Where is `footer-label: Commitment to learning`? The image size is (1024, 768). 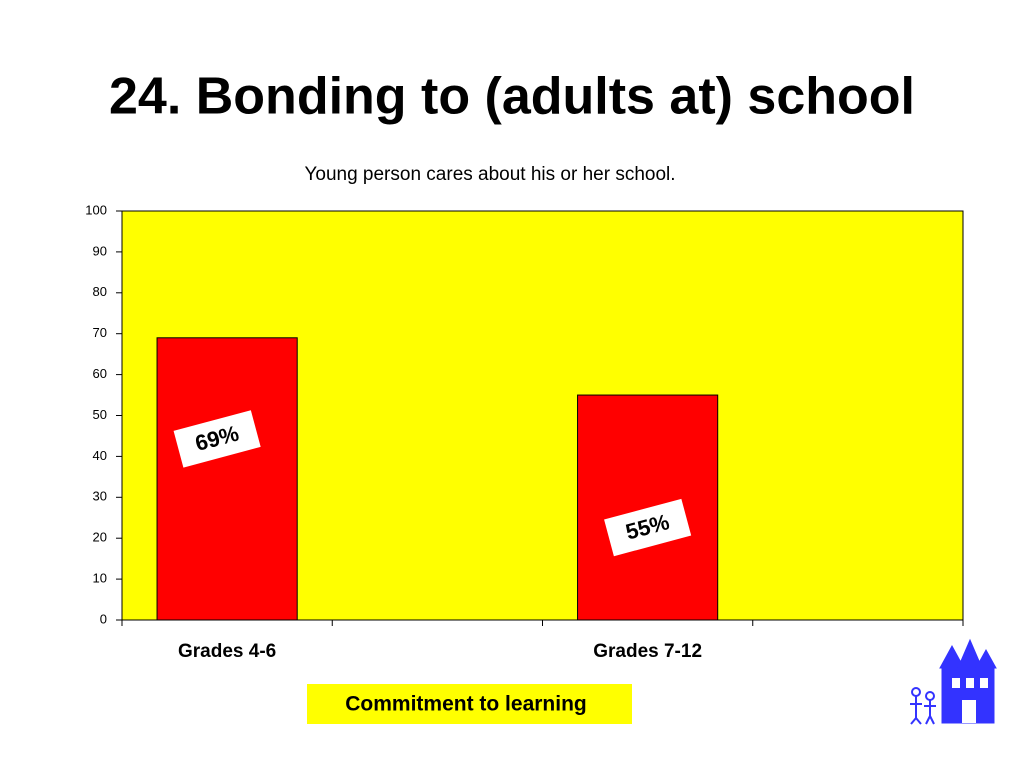 footer-label: Commitment to learning is located at coordinates (466, 704).